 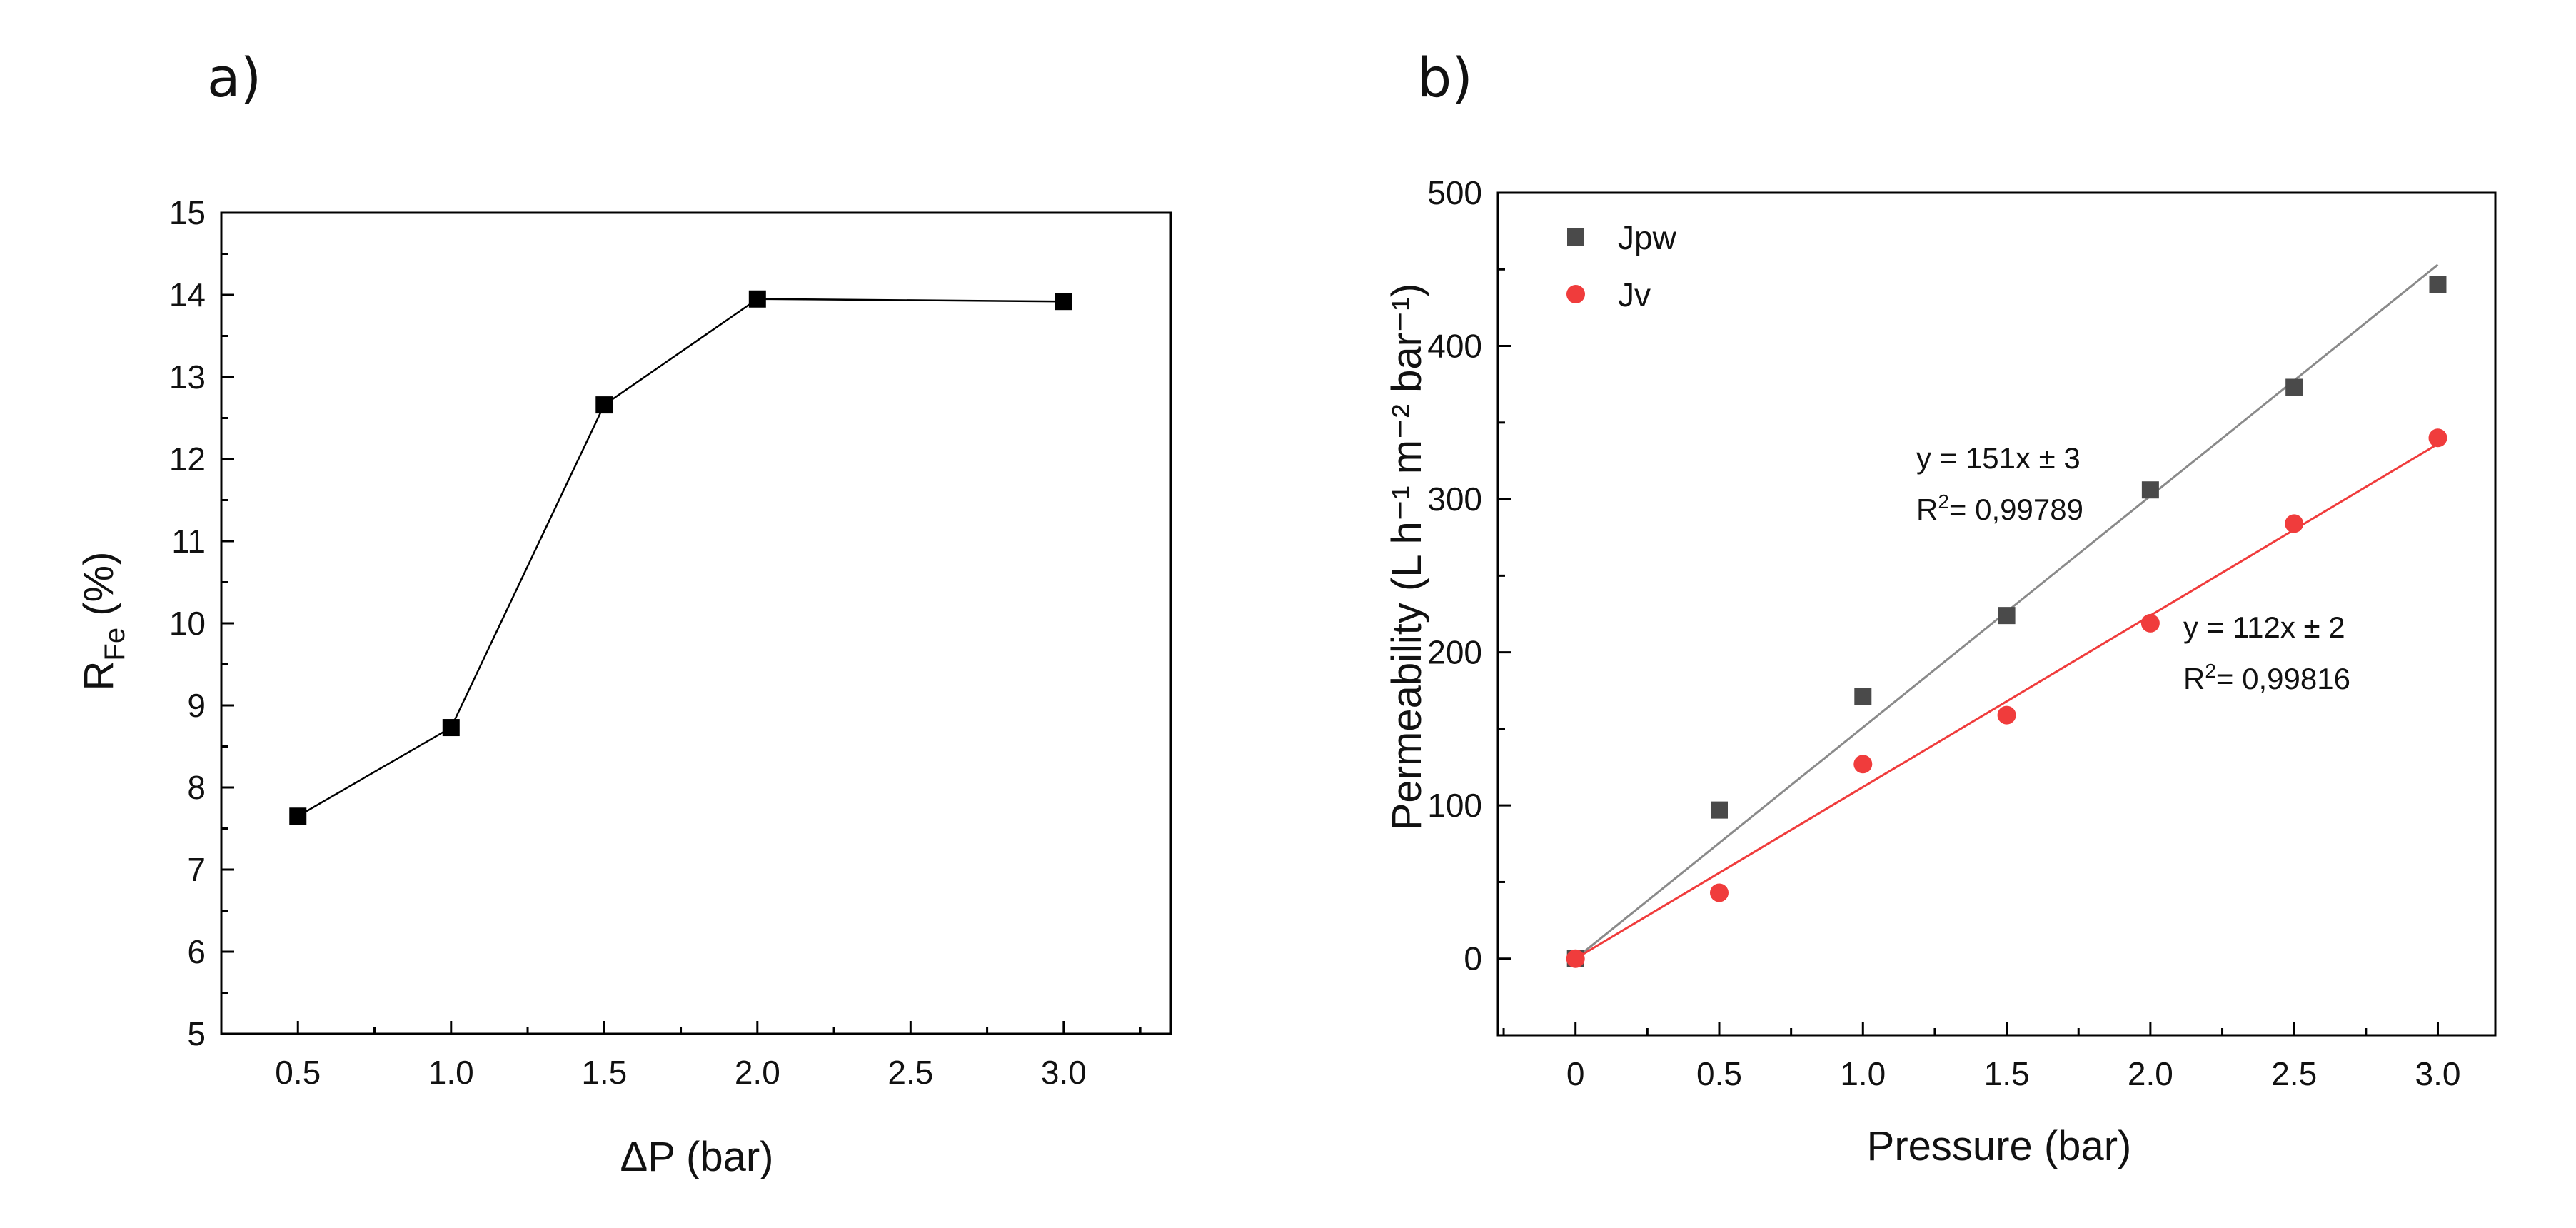 What do you see at coordinates (2007, 1073) in the screenshot?
I see `chart-b-x-tick-label: 1.5` at bounding box center [2007, 1073].